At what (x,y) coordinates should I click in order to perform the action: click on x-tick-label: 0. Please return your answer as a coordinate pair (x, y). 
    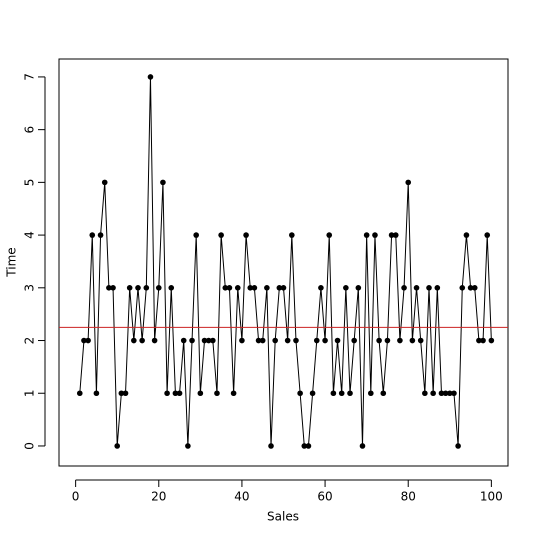
    Looking at the image, I should click on (76, 497).